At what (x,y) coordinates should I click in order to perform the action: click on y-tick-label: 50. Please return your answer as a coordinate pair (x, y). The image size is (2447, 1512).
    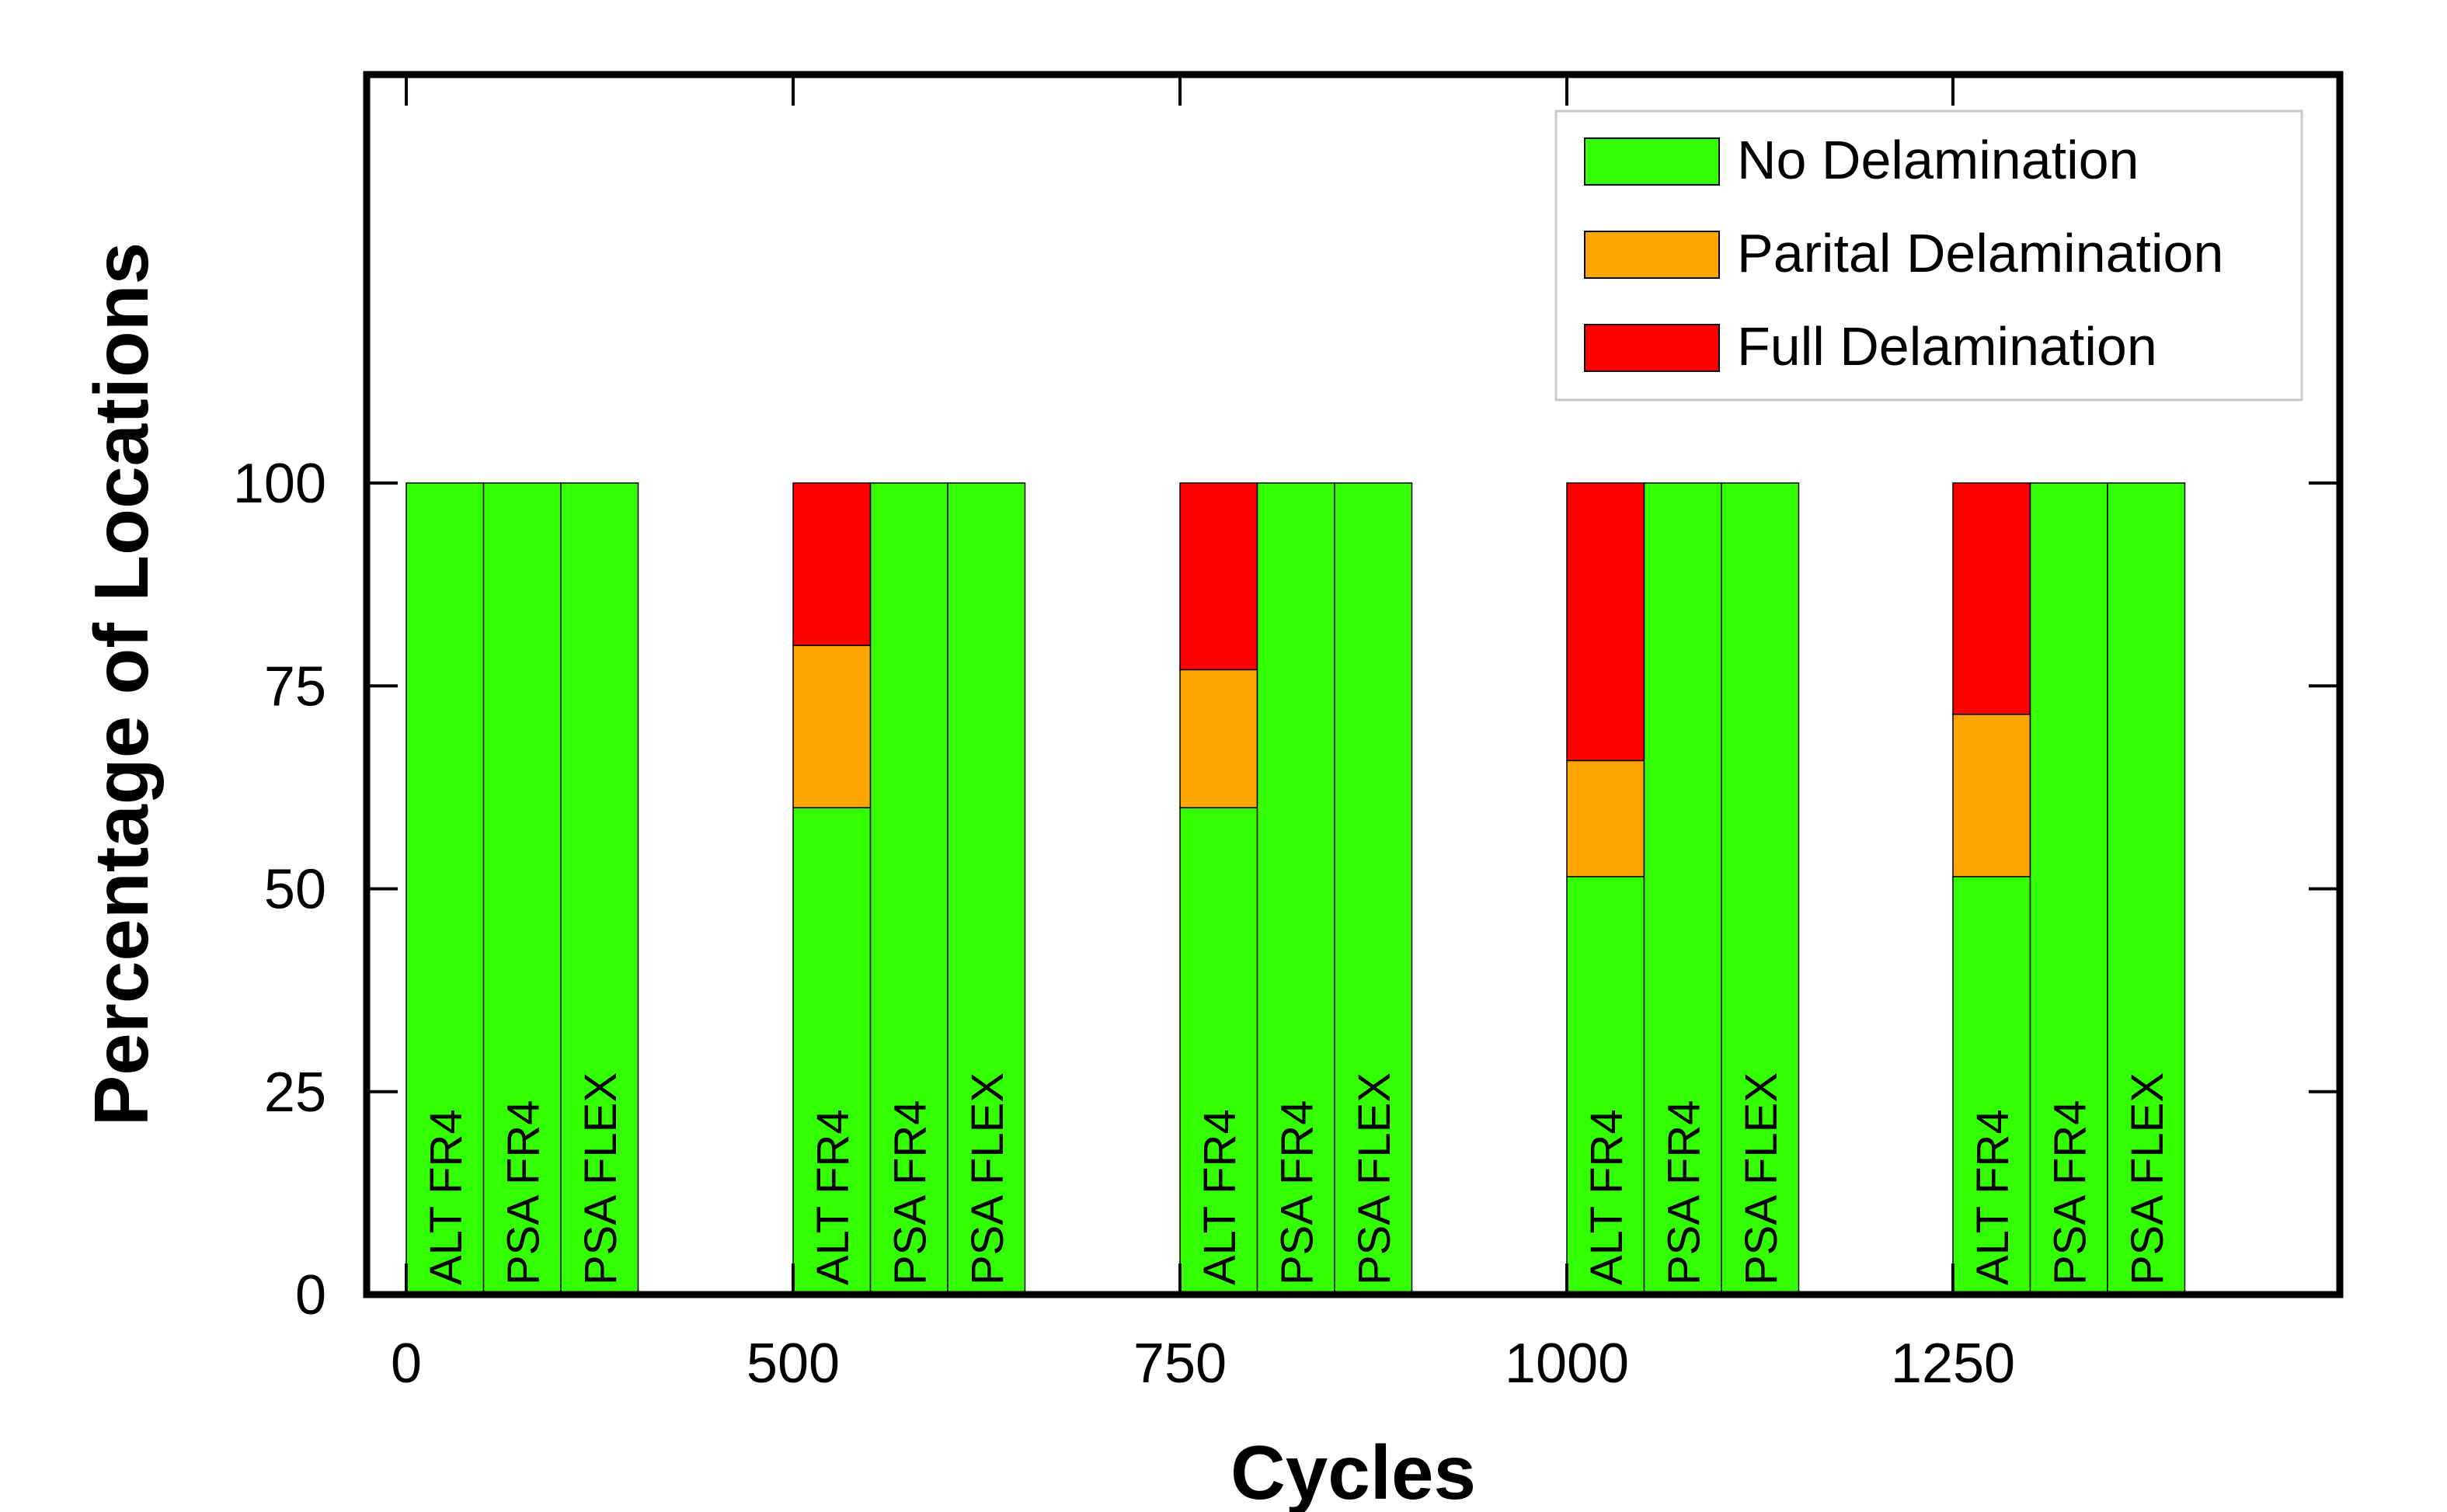
    Looking at the image, I should click on (295, 890).